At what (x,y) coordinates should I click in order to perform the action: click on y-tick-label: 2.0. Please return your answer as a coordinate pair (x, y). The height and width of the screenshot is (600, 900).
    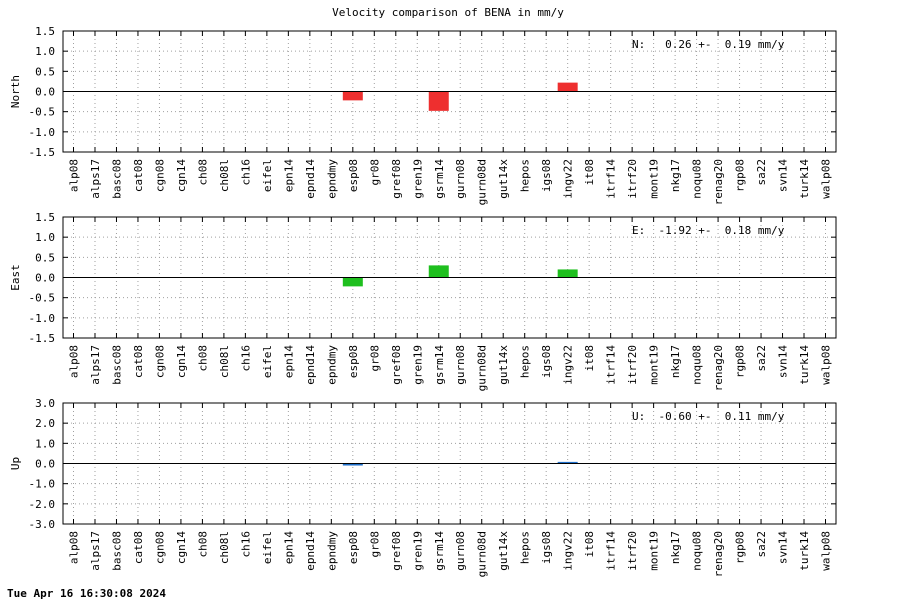
    Looking at the image, I should click on (45, 423).